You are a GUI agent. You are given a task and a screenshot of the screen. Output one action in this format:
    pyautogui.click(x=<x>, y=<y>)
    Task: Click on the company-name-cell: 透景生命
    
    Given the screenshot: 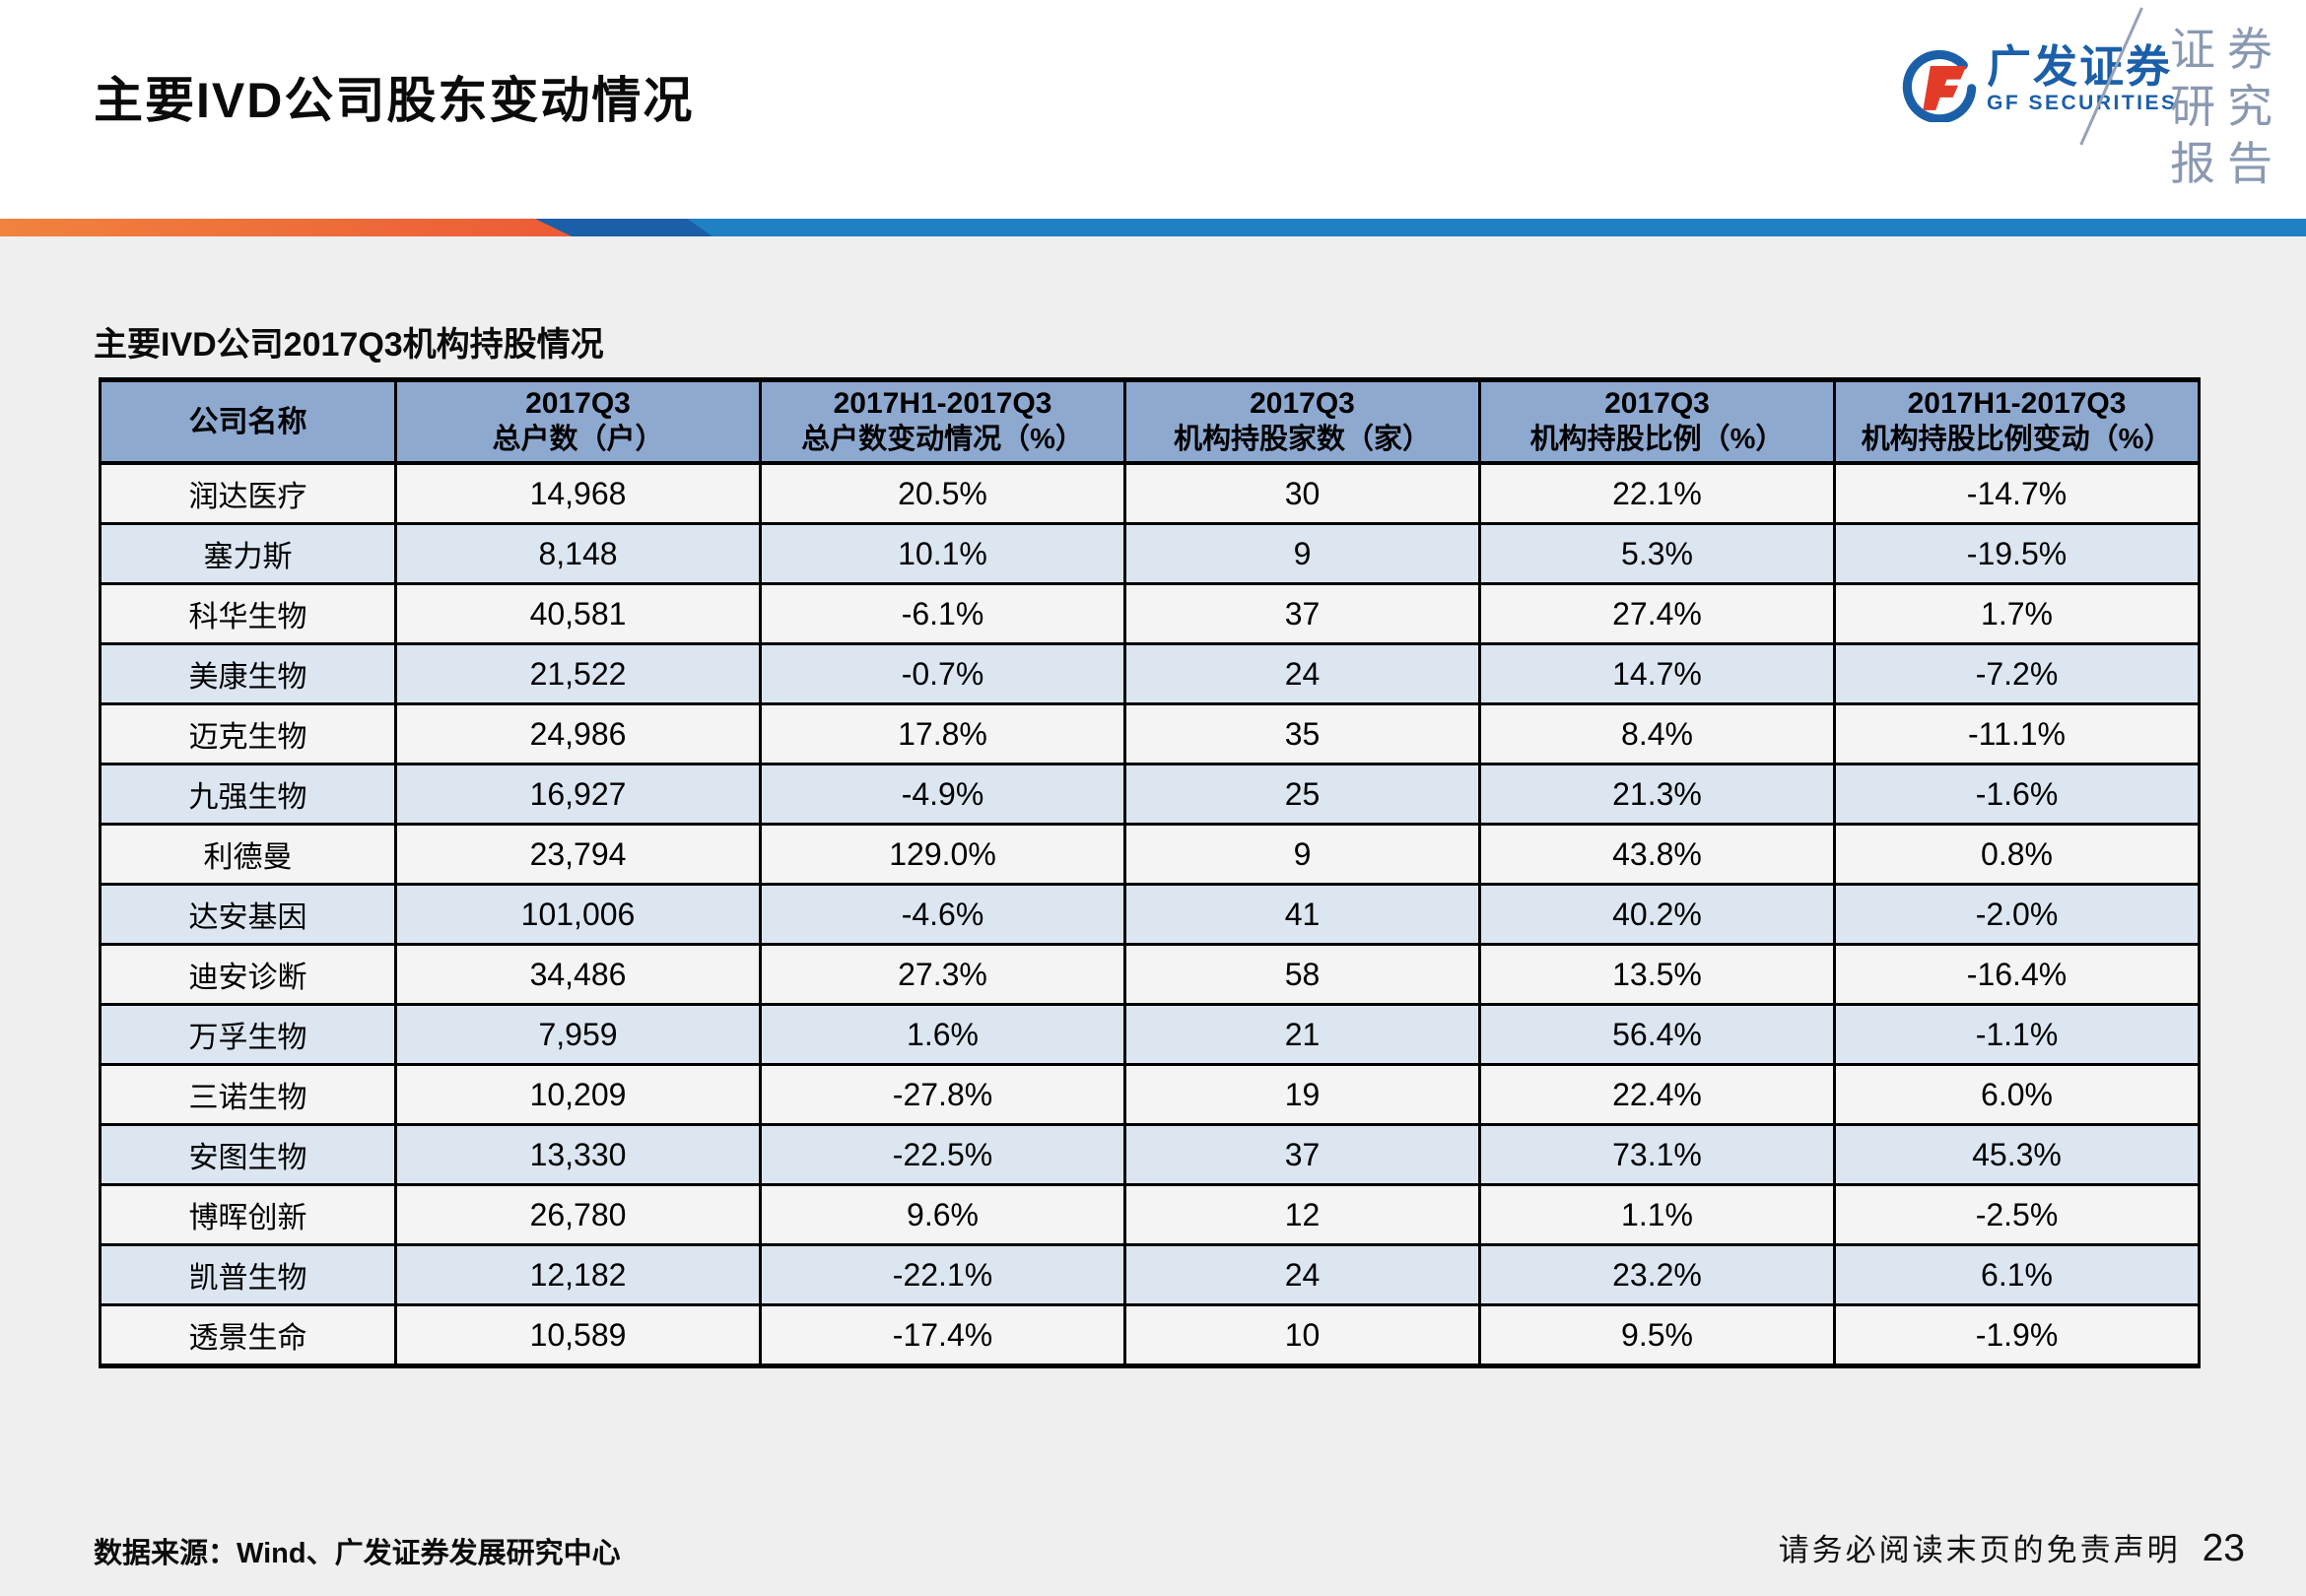 What is the action you would take?
    pyautogui.click(x=248, y=1336)
    